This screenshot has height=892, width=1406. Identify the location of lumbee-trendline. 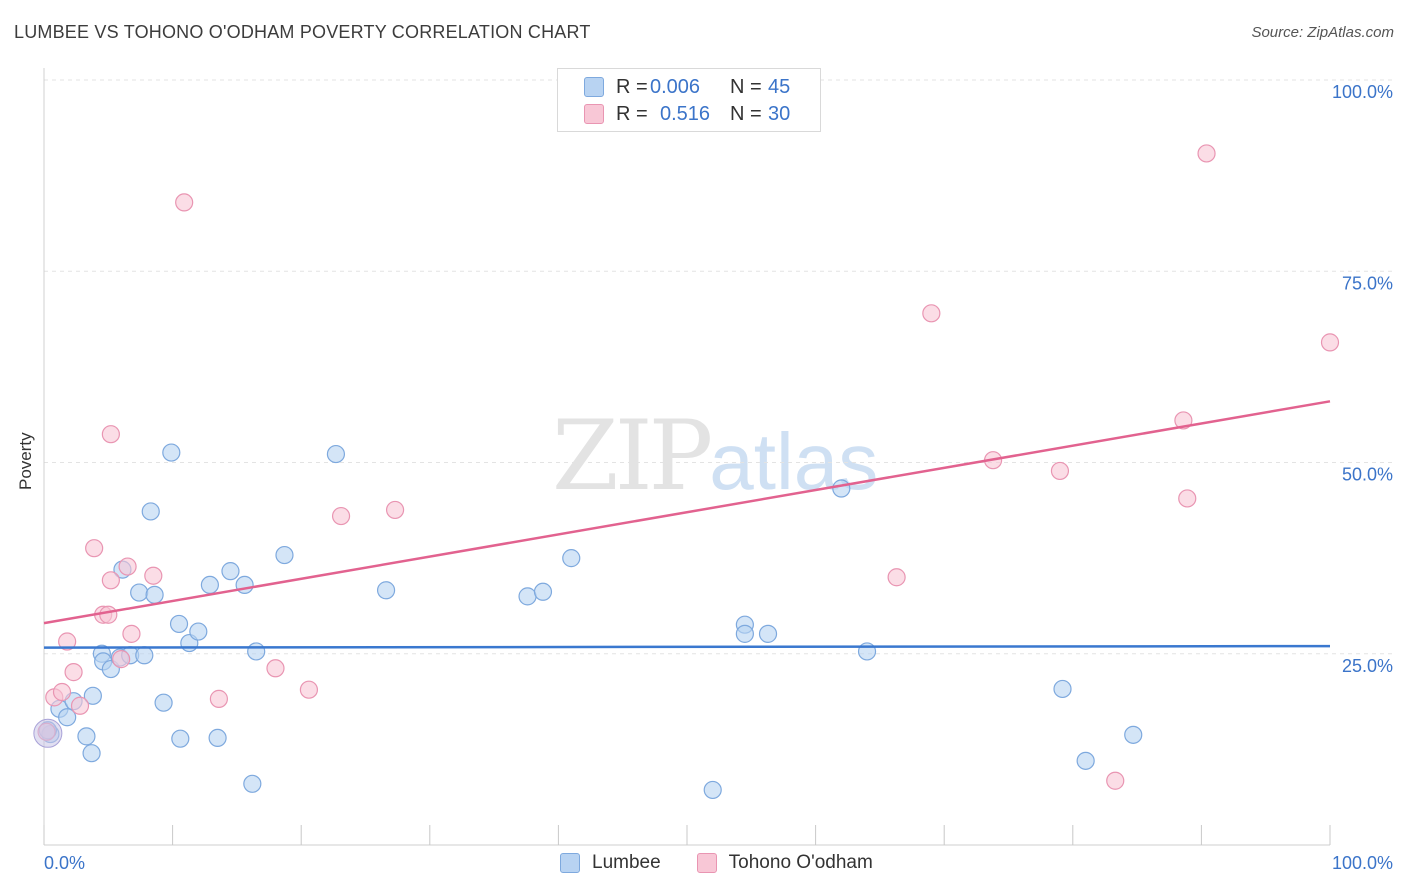
(687, 646).